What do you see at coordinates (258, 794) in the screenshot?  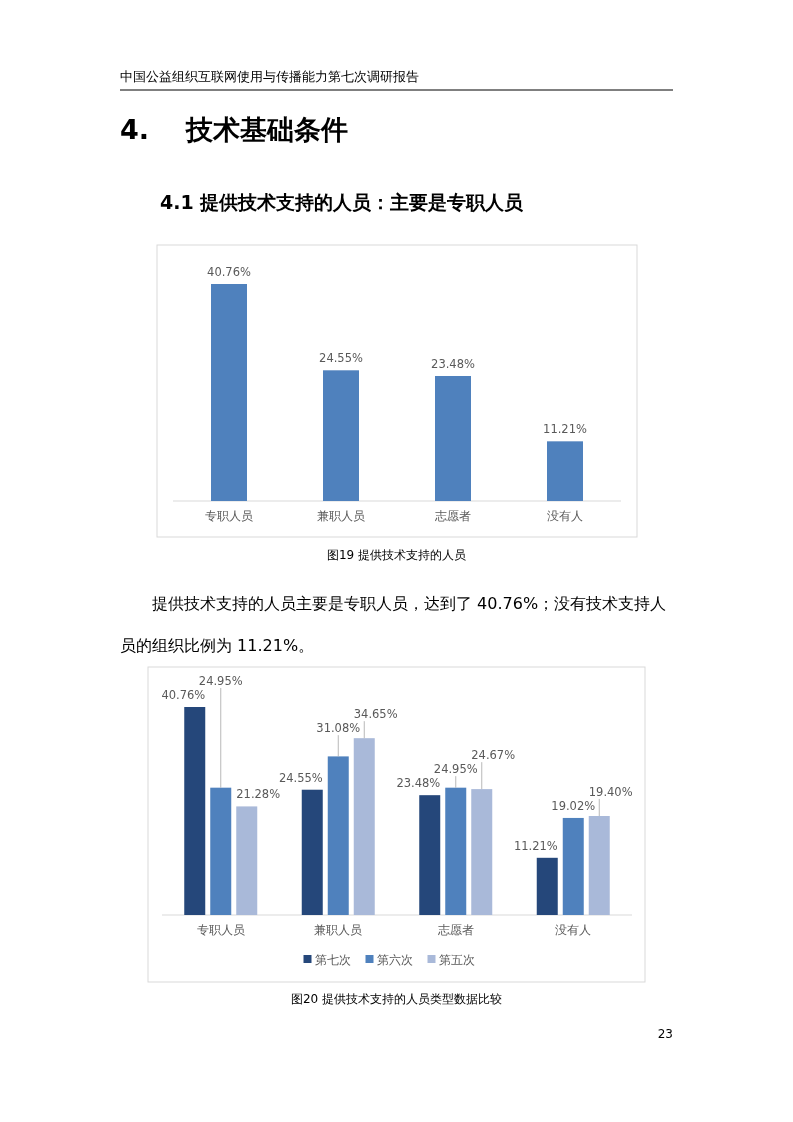 I see `data-label: 21.28%` at bounding box center [258, 794].